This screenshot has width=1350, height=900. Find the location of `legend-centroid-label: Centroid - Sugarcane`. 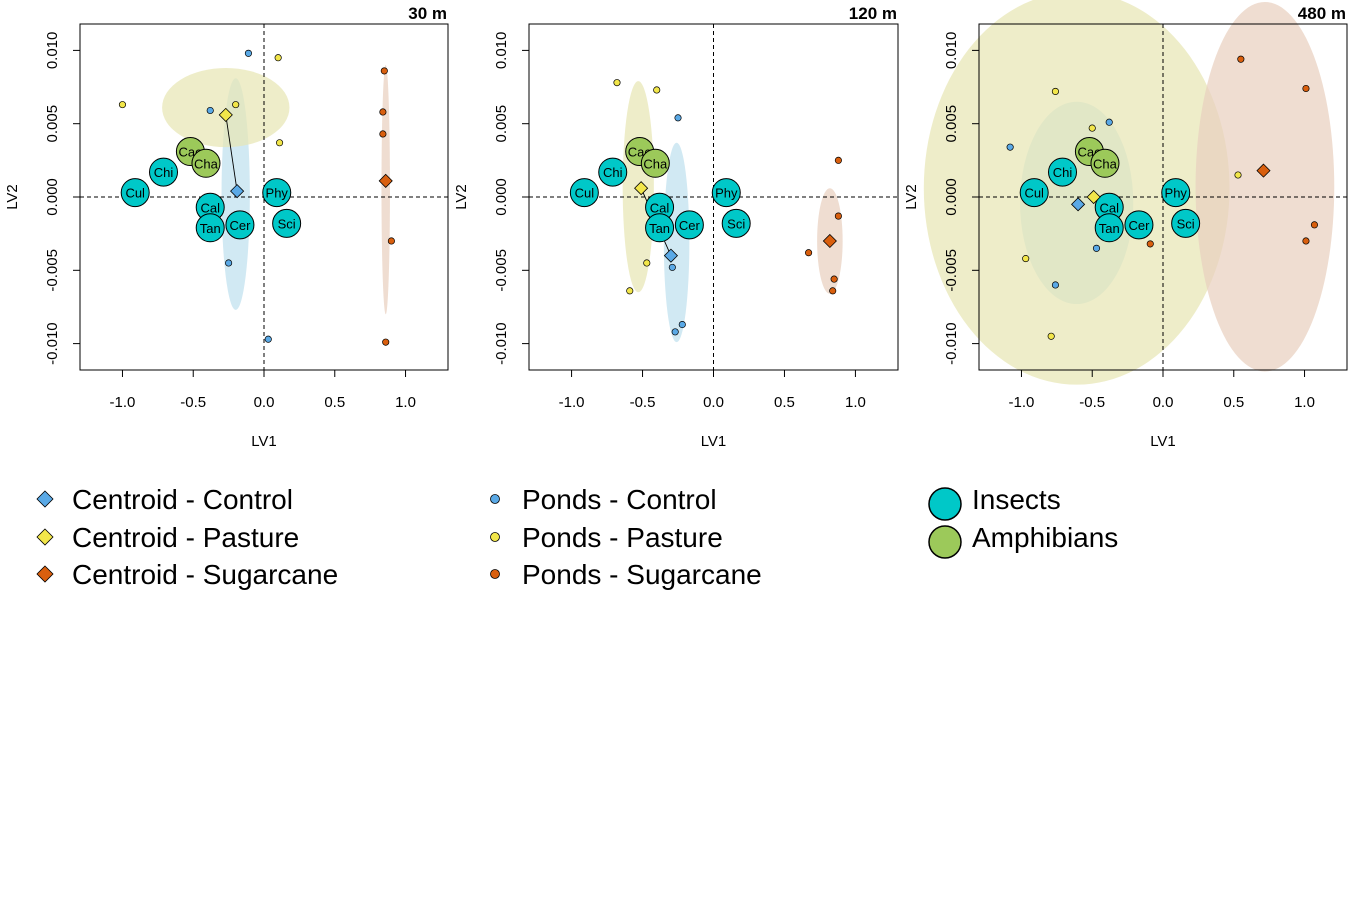

legend-centroid-label: Centroid - Sugarcane is located at coordinates (205, 574).